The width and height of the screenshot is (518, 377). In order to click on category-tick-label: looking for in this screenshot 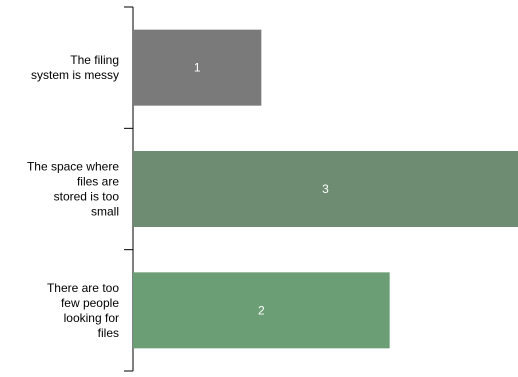, I will do `click(91, 318)`.